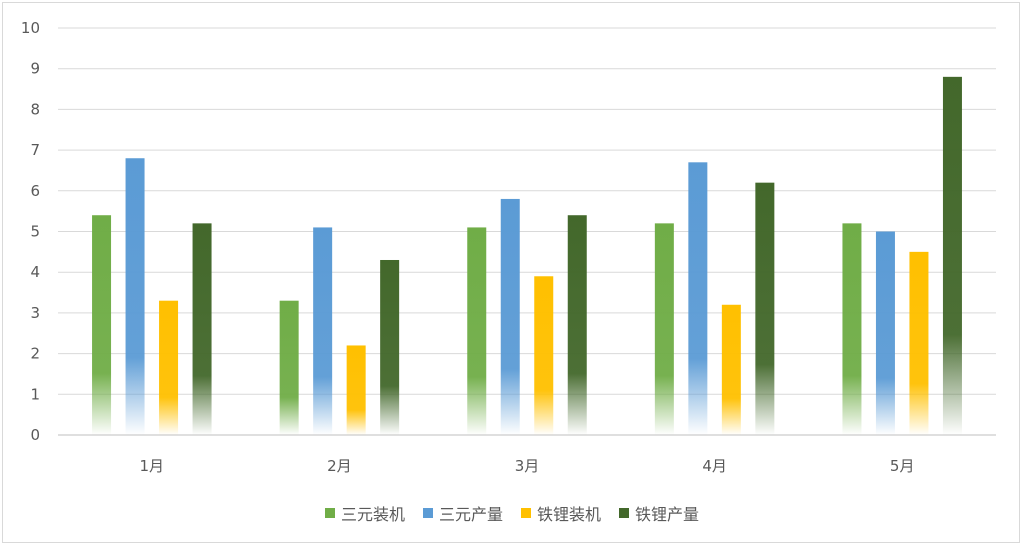 The height and width of the screenshot is (547, 1024). What do you see at coordinates (372, 514) in the screenshot?
I see `legend-label: 三元装机` at bounding box center [372, 514].